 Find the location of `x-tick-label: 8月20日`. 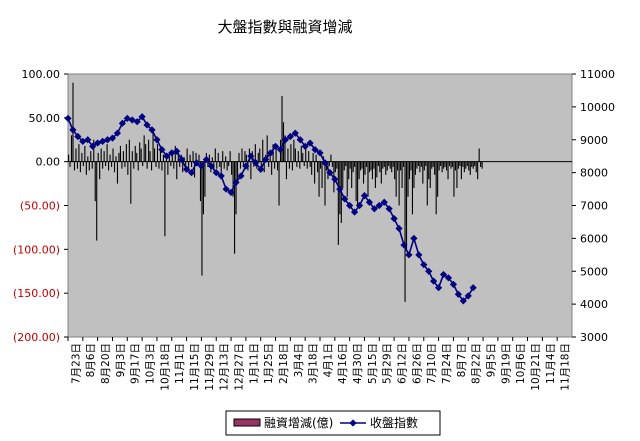

x-tick-label: 8月20日 is located at coordinates (106, 363).